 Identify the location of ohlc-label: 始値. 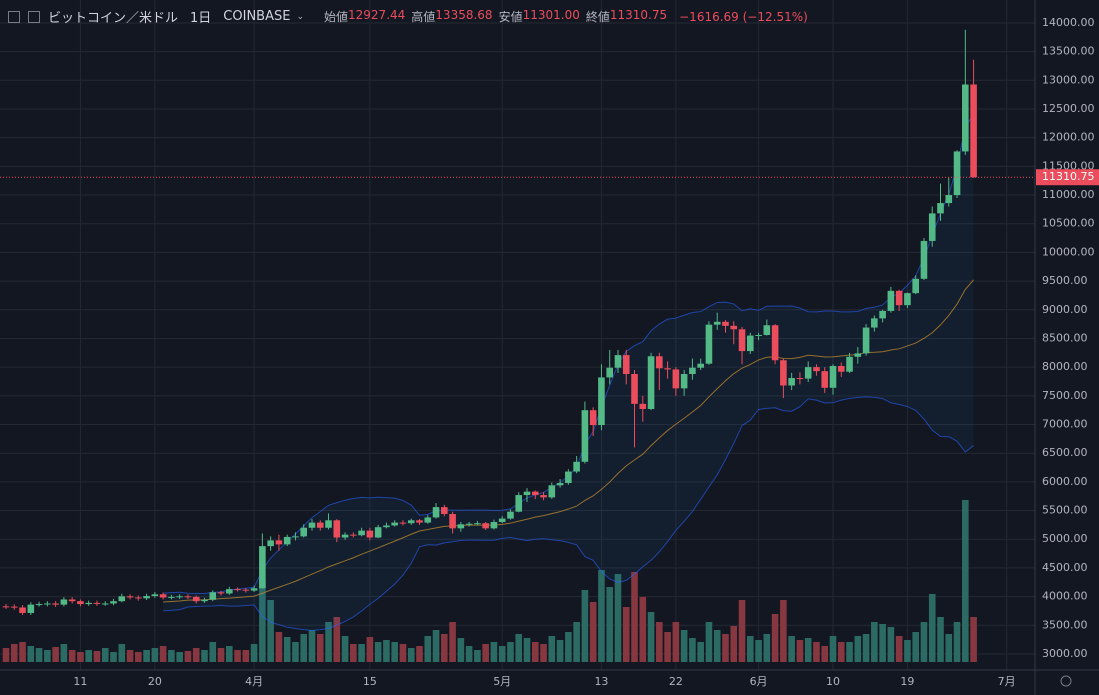
(336, 17).